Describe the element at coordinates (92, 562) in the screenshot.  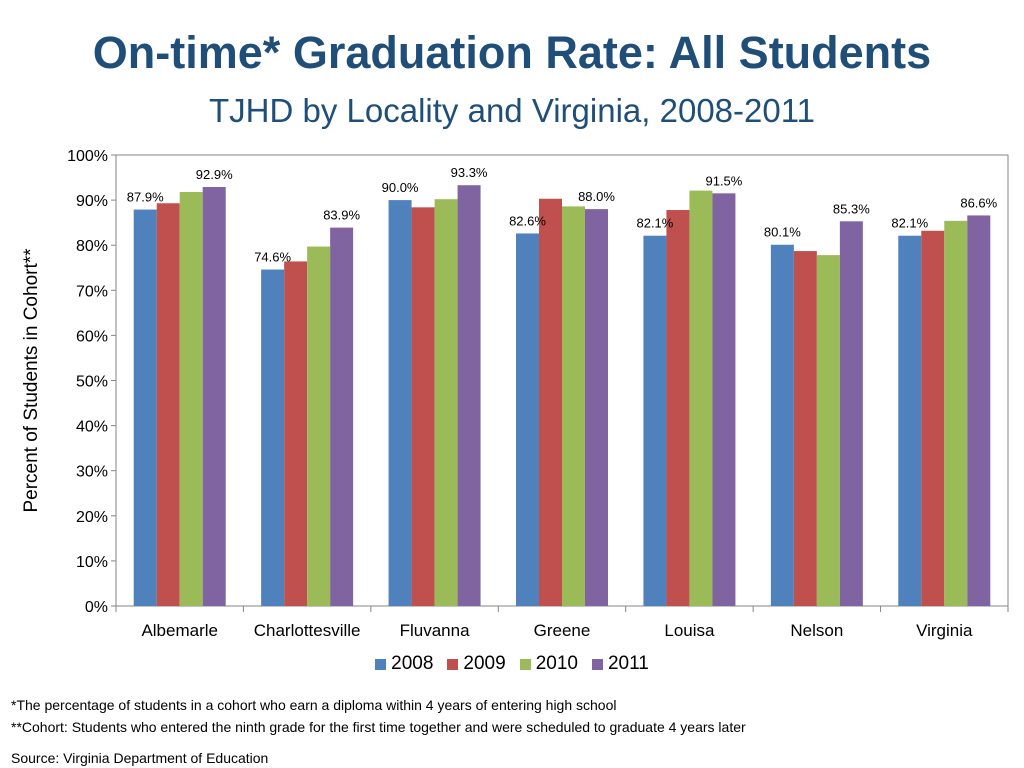
I see `y-tick-label: 10%` at that location.